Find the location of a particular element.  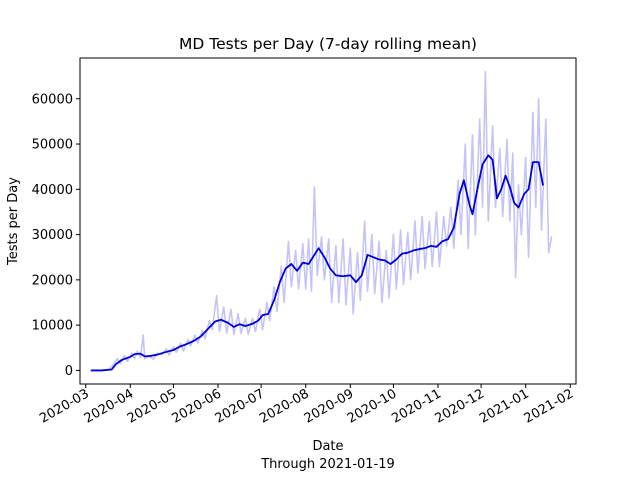

y-axis: 0 10000 20000 30000 40000 50000 60000 is located at coordinates (56, 235).